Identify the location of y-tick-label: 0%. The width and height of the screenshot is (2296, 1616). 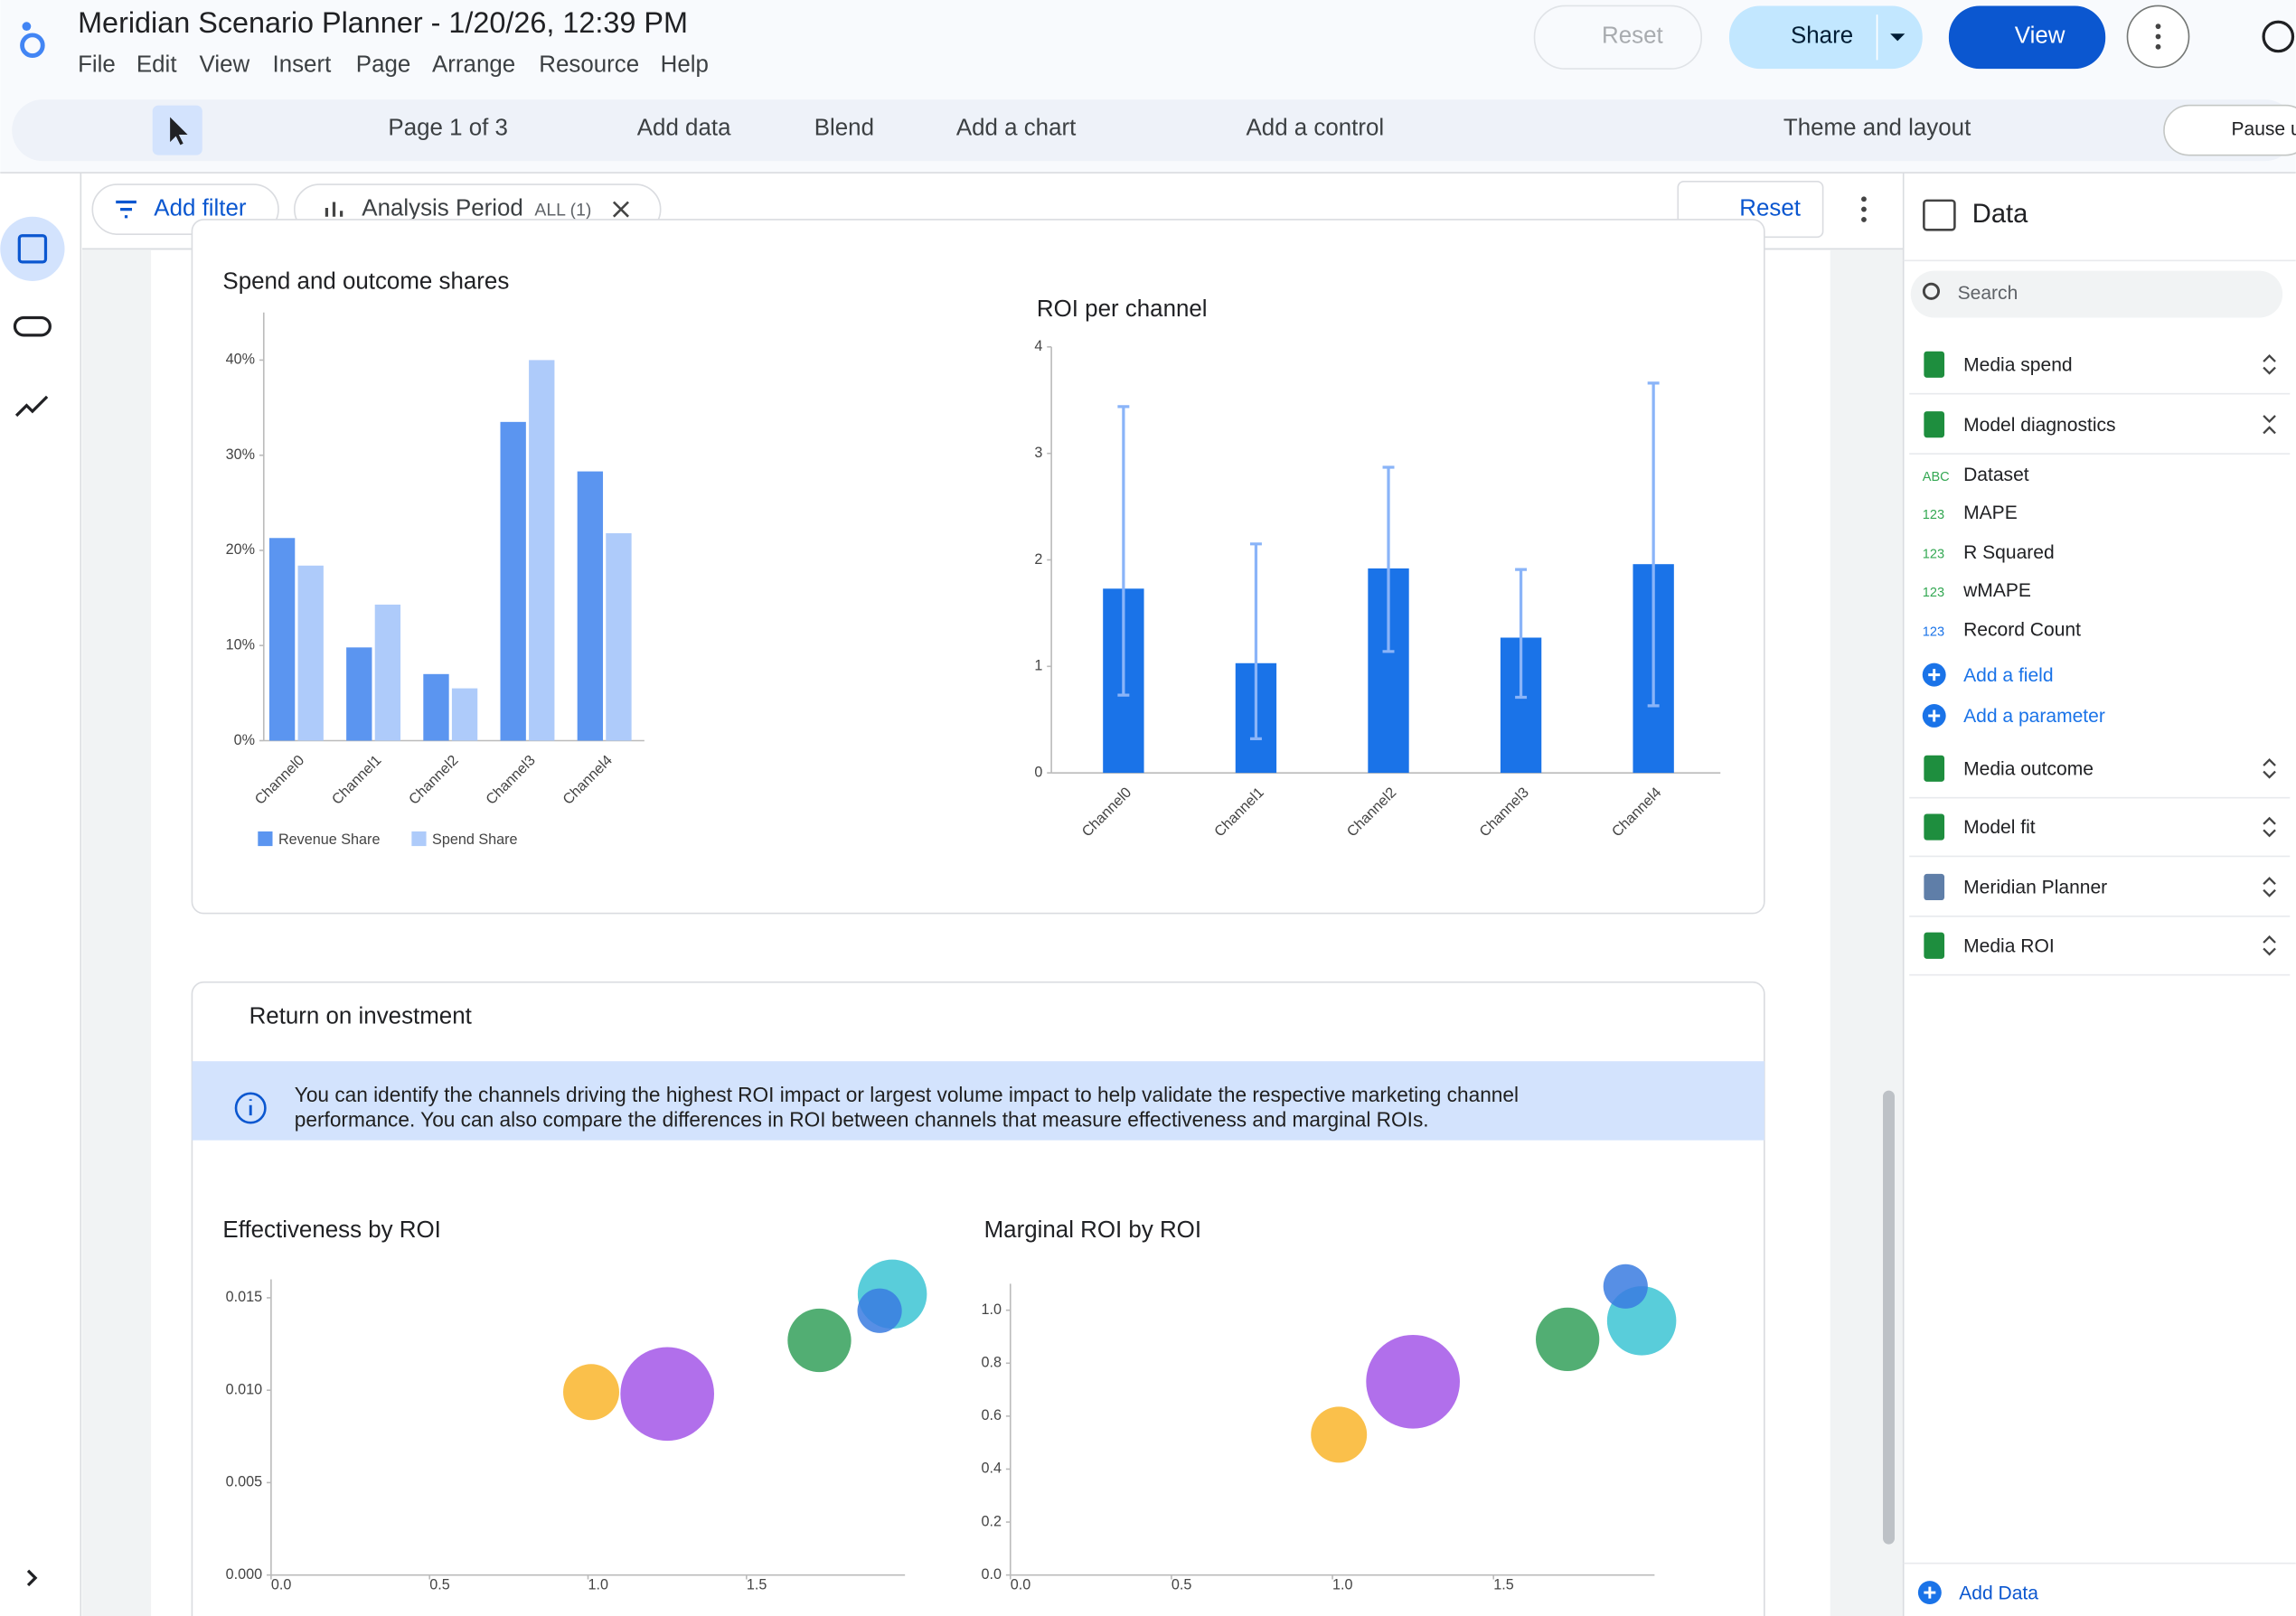
(244, 740).